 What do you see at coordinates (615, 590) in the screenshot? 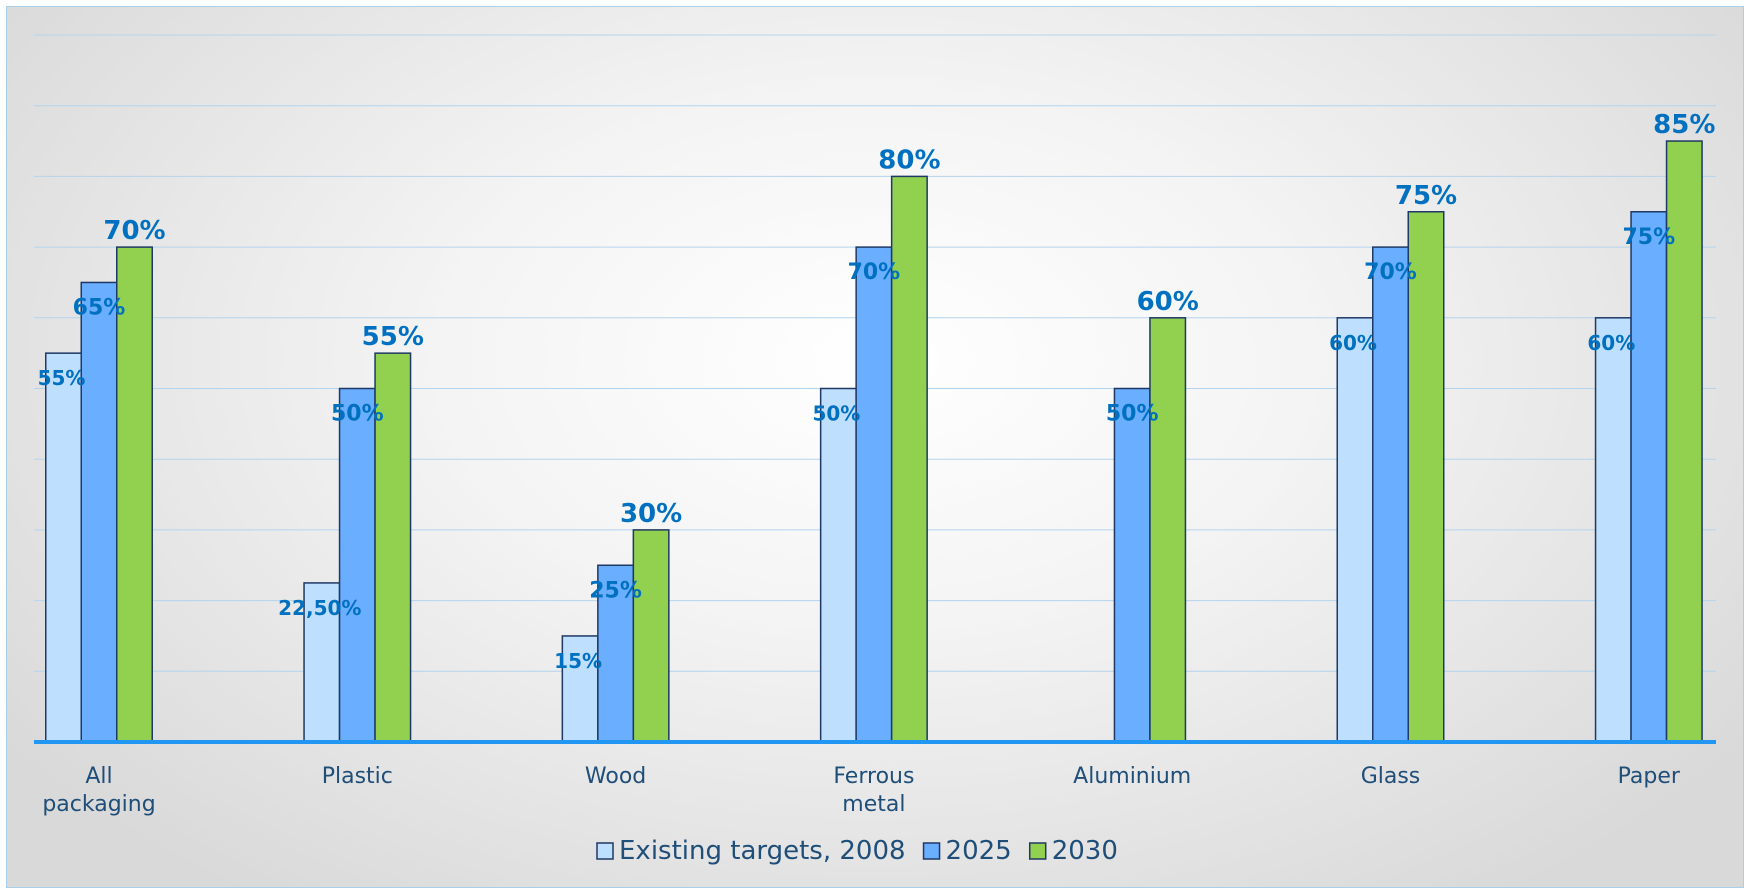
I see `data-label: 25%` at bounding box center [615, 590].